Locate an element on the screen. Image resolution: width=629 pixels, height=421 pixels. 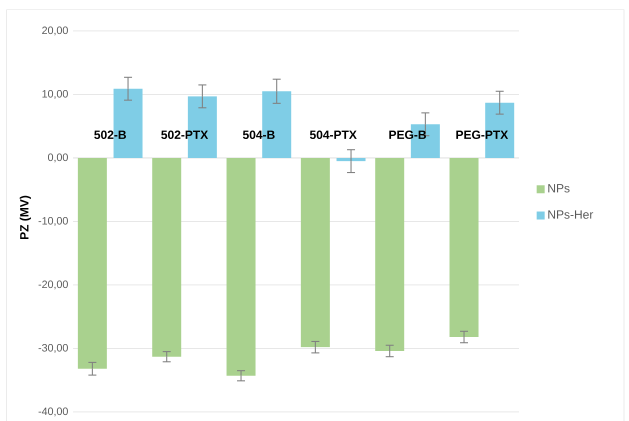
y-tick-label: -30,00 is located at coordinates (53, 348).